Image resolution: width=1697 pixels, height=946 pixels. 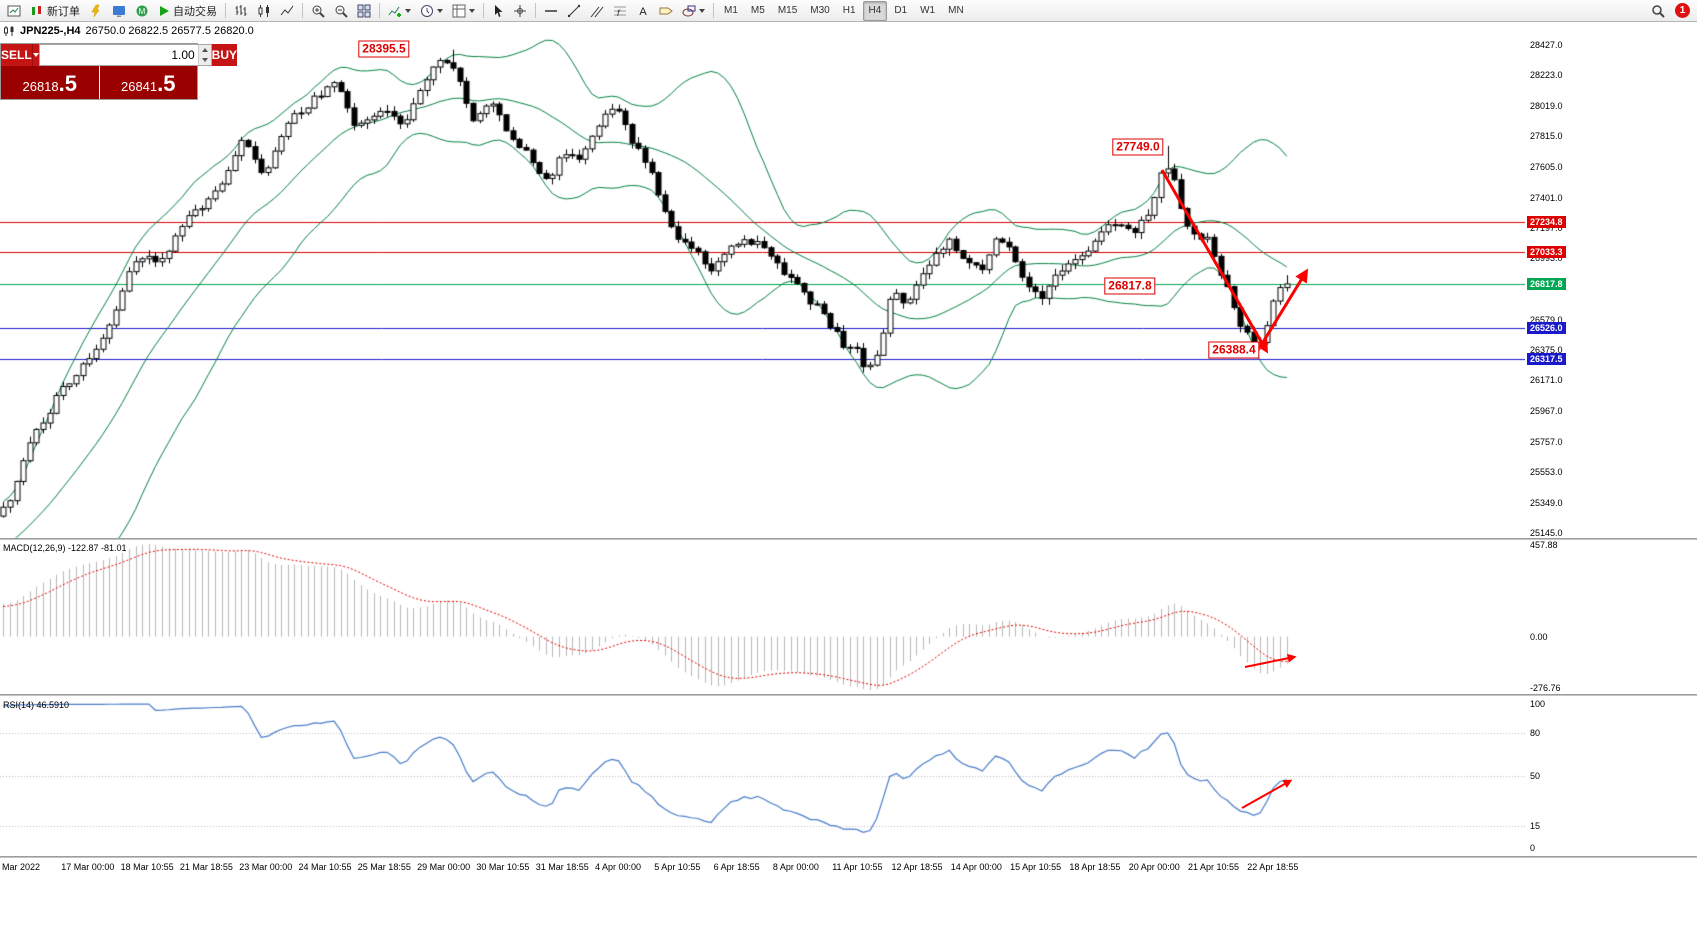 What do you see at coordinates (757, 10) in the screenshot?
I see `timeframe-m5-button: M5` at bounding box center [757, 10].